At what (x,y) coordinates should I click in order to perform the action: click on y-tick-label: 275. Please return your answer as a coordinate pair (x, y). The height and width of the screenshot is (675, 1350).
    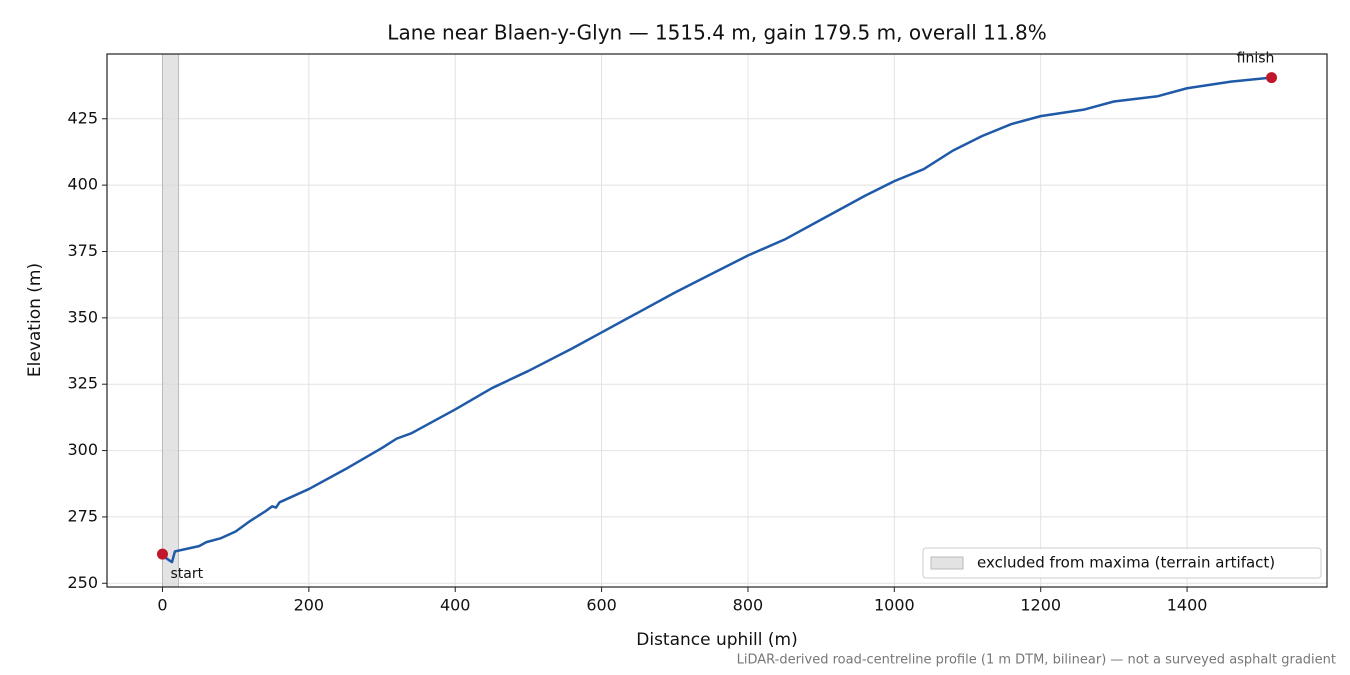
    Looking at the image, I should click on (82, 515).